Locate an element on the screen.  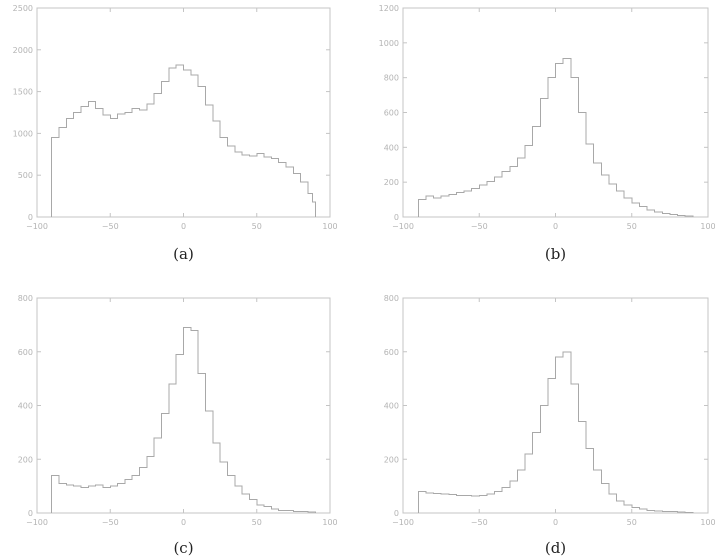
y-tick-label: 1500 is located at coordinates (23, 92).